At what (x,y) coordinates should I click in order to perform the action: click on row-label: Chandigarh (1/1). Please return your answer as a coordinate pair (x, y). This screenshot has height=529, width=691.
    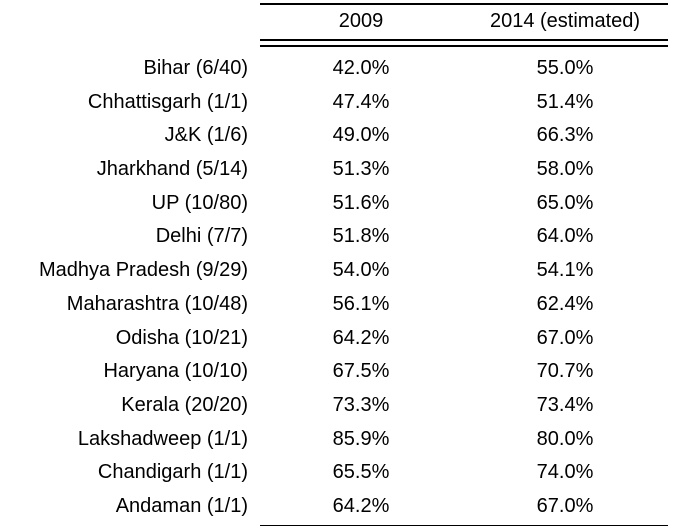
    Looking at the image, I should click on (172, 472).